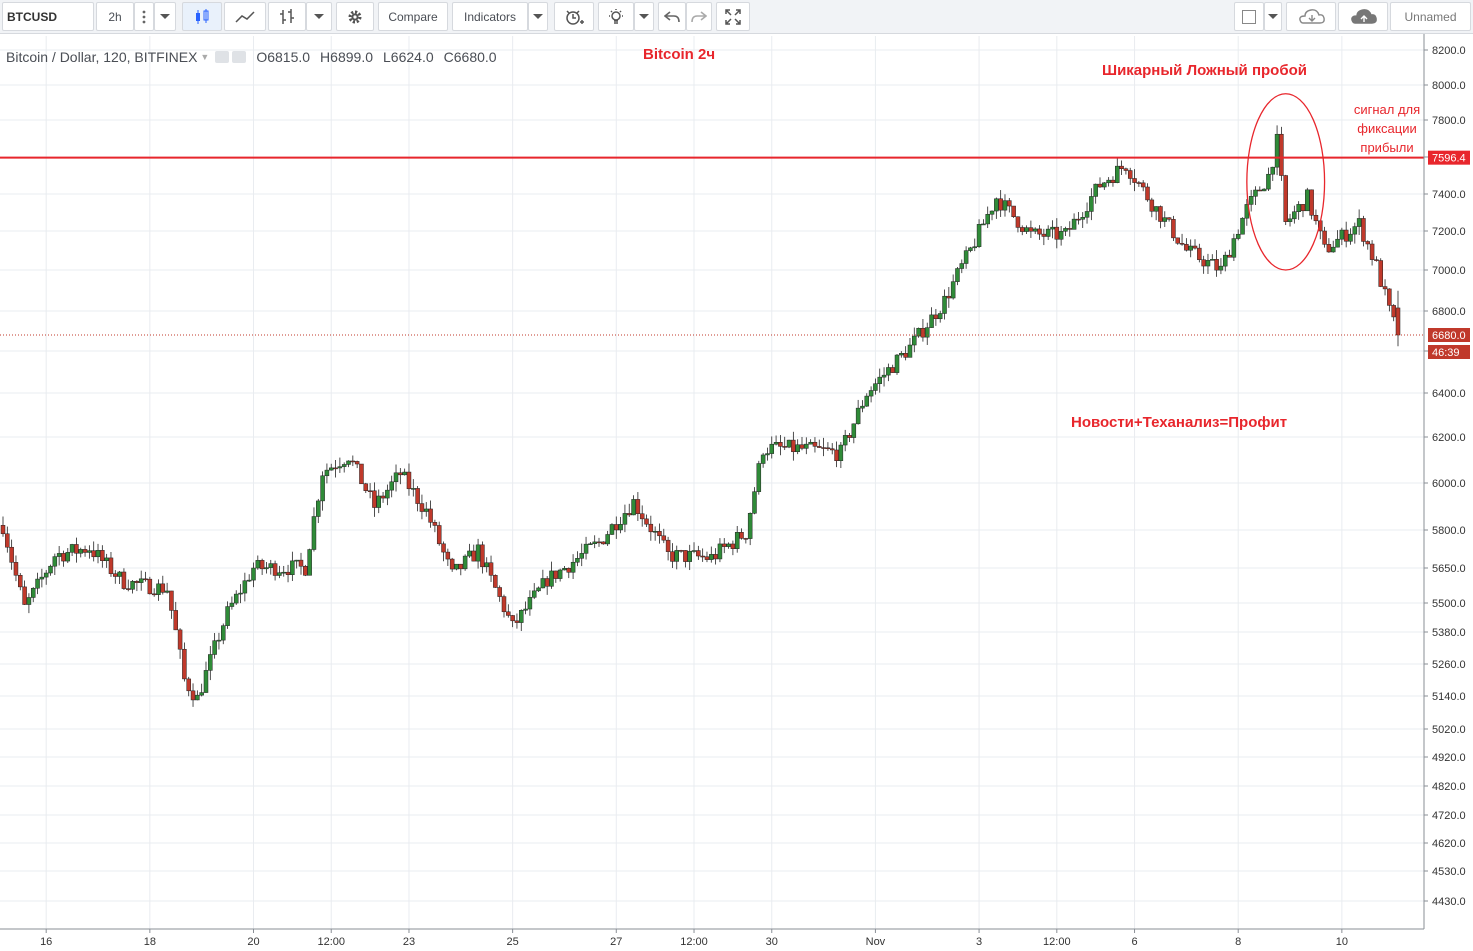 Image resolution: width=1473 pixels, height=951 pixels. I want to click on profit-signal-annotation: сигнал для фиксации прибыли, so click(1387, 128).